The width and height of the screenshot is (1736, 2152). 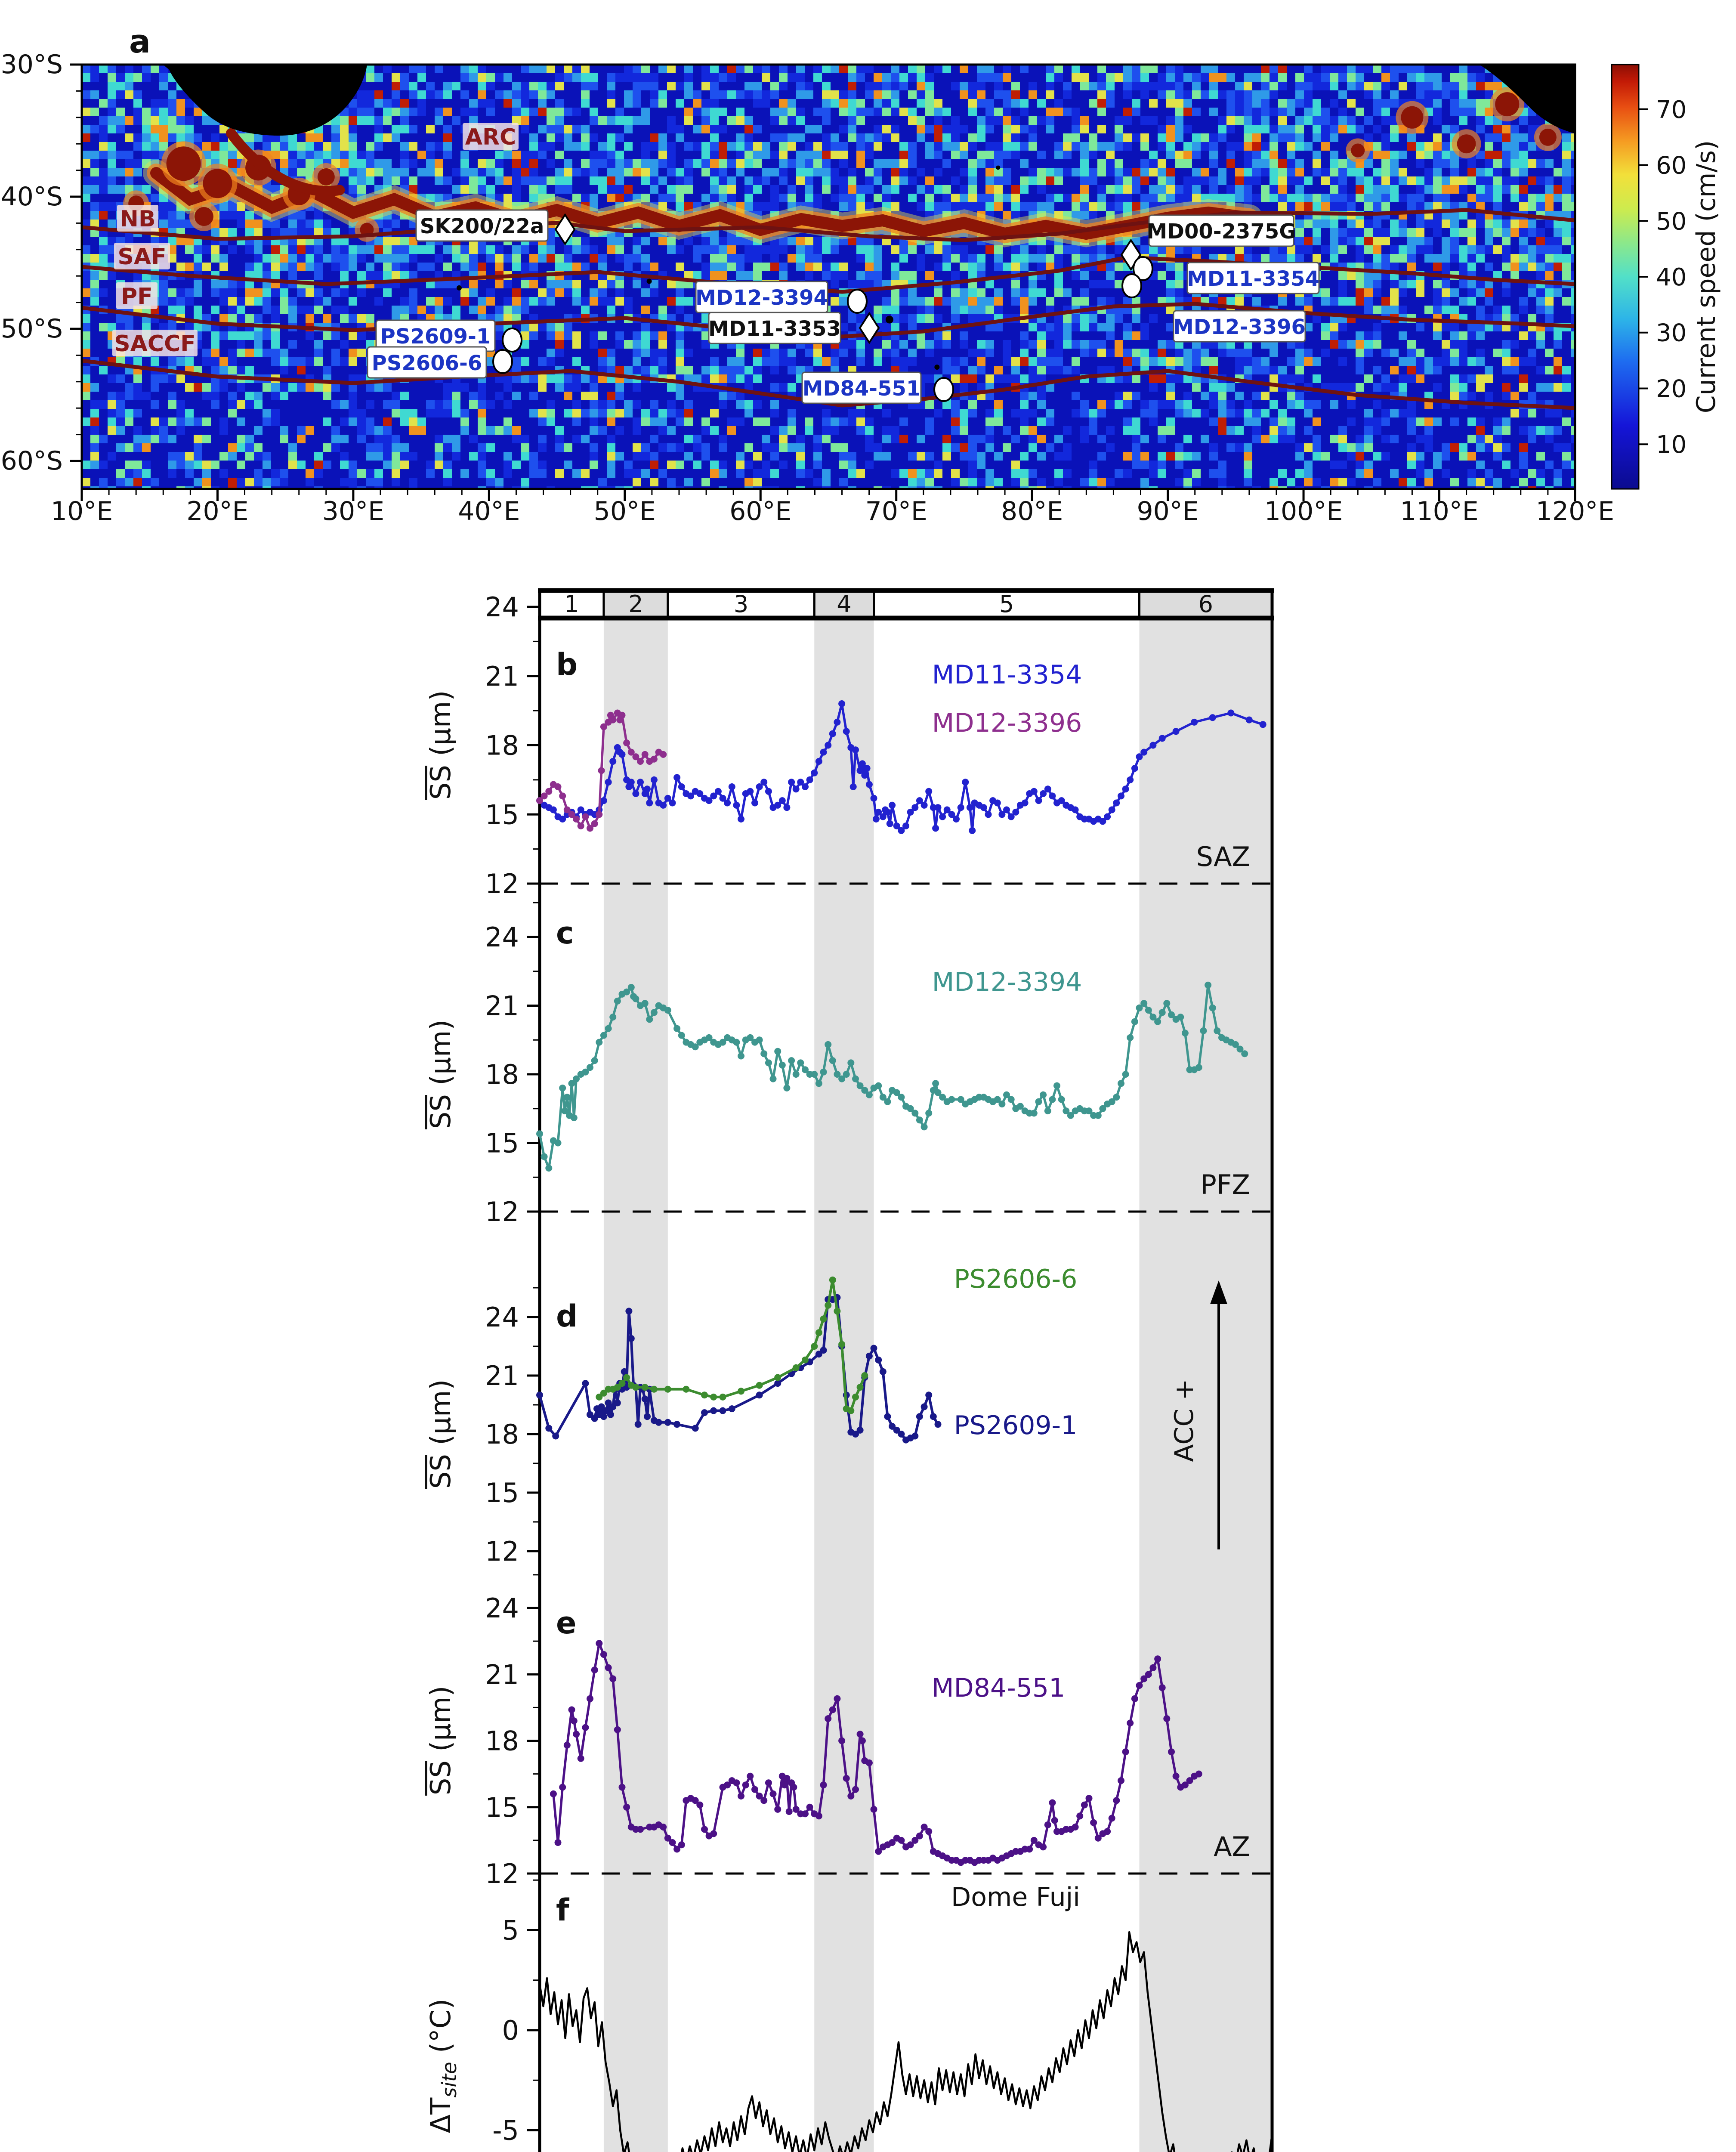 What do you see at coordinates (502, 1375) in the screenshot?
I see `y-tick-label-d: 21` at bounding box center [502, 1375].